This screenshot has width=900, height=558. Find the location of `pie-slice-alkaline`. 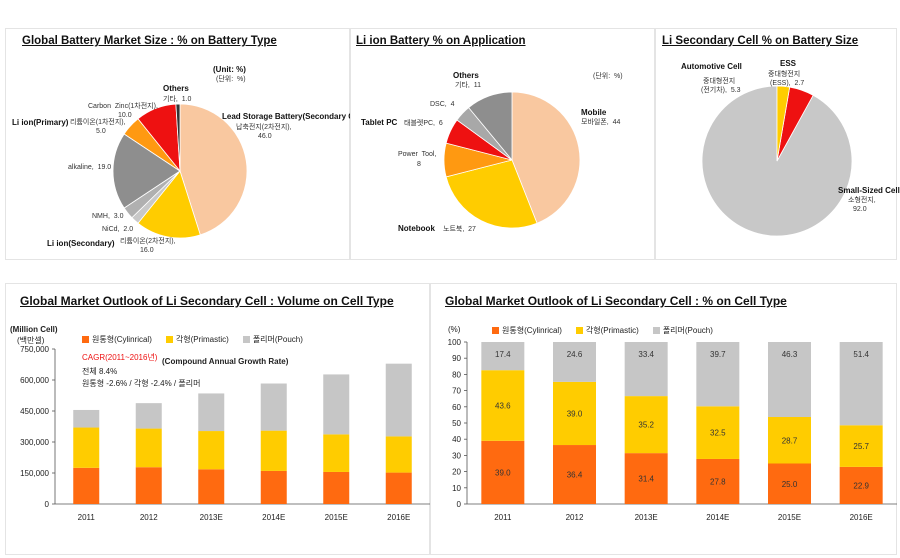

pie-slice-alkaline is located at coordinates (146, 171).